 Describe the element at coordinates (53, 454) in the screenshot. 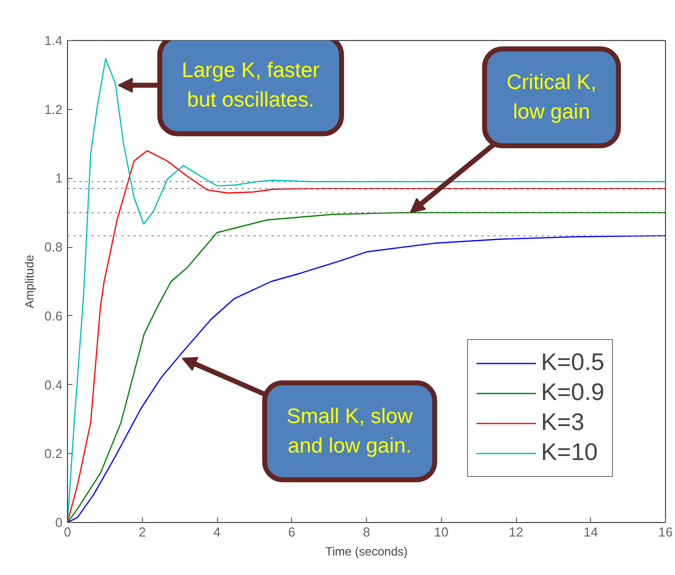

I see `y-tick-label: 0.2` at that location.